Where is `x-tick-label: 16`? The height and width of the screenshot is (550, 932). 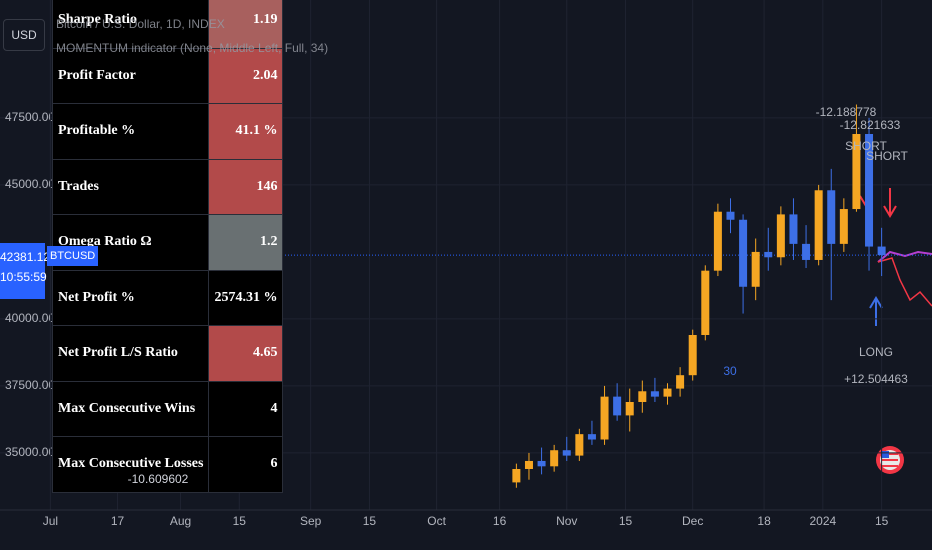 x-tick-label: 16 is located at coordinates (500, 521).